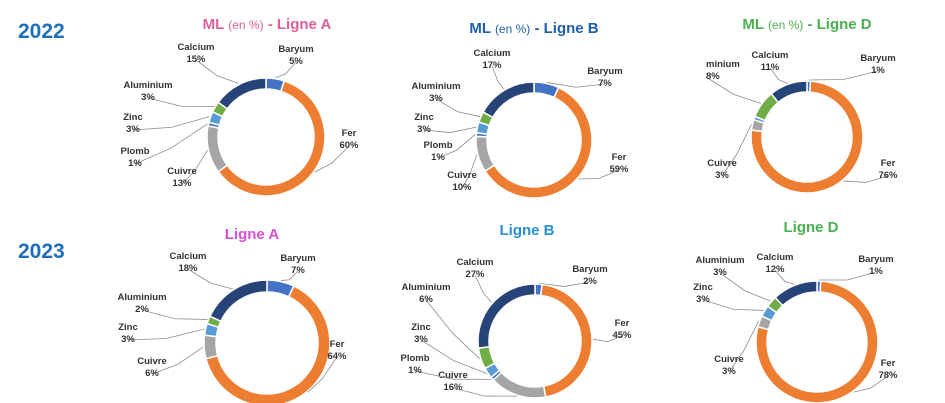 This screenshot has height=403, width=945. What do you see at coordinates (41, 251) in the screenshot?
I see `year-2023-label: 2023` at bounding box center [41, 251].